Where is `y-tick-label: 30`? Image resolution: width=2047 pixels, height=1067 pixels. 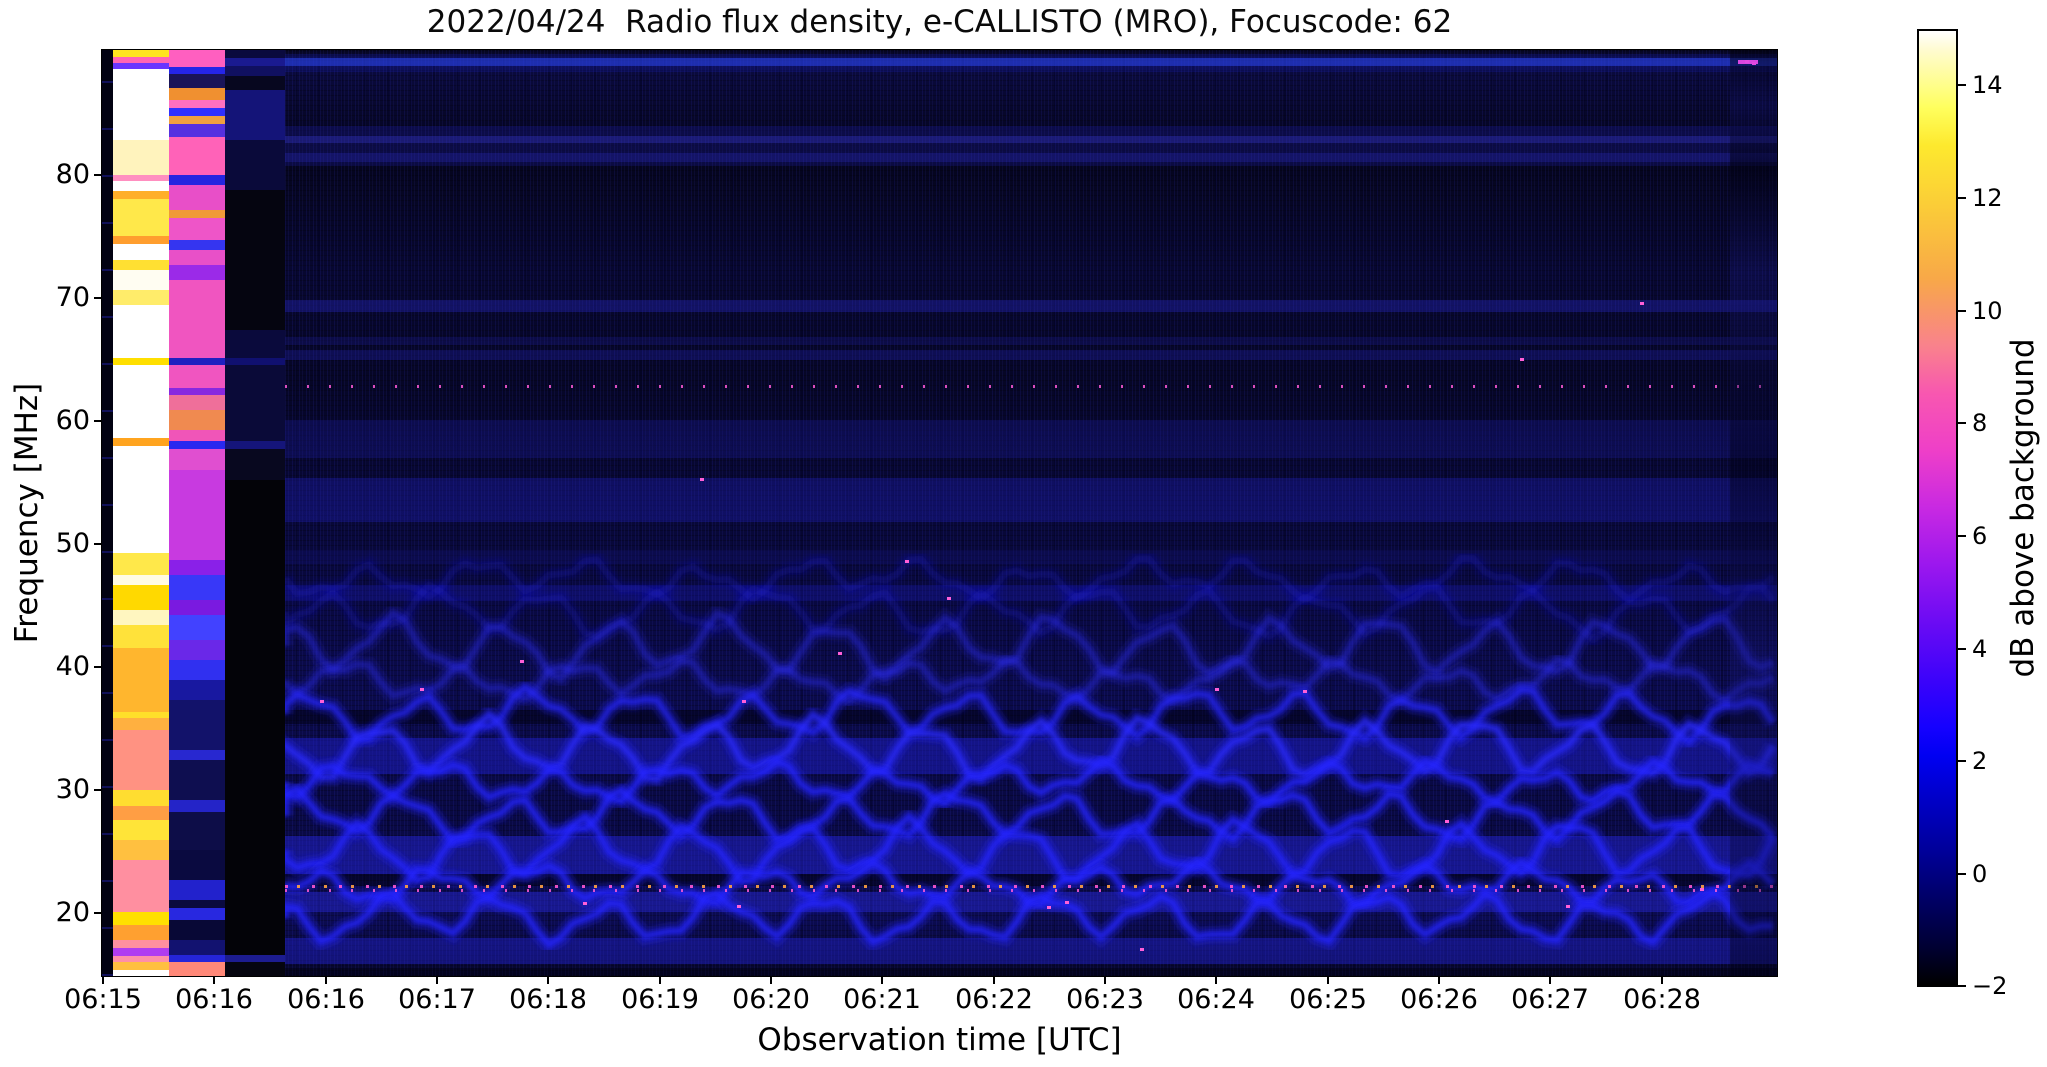 y-tick-label: 30 is located at coordinates (72, 789).